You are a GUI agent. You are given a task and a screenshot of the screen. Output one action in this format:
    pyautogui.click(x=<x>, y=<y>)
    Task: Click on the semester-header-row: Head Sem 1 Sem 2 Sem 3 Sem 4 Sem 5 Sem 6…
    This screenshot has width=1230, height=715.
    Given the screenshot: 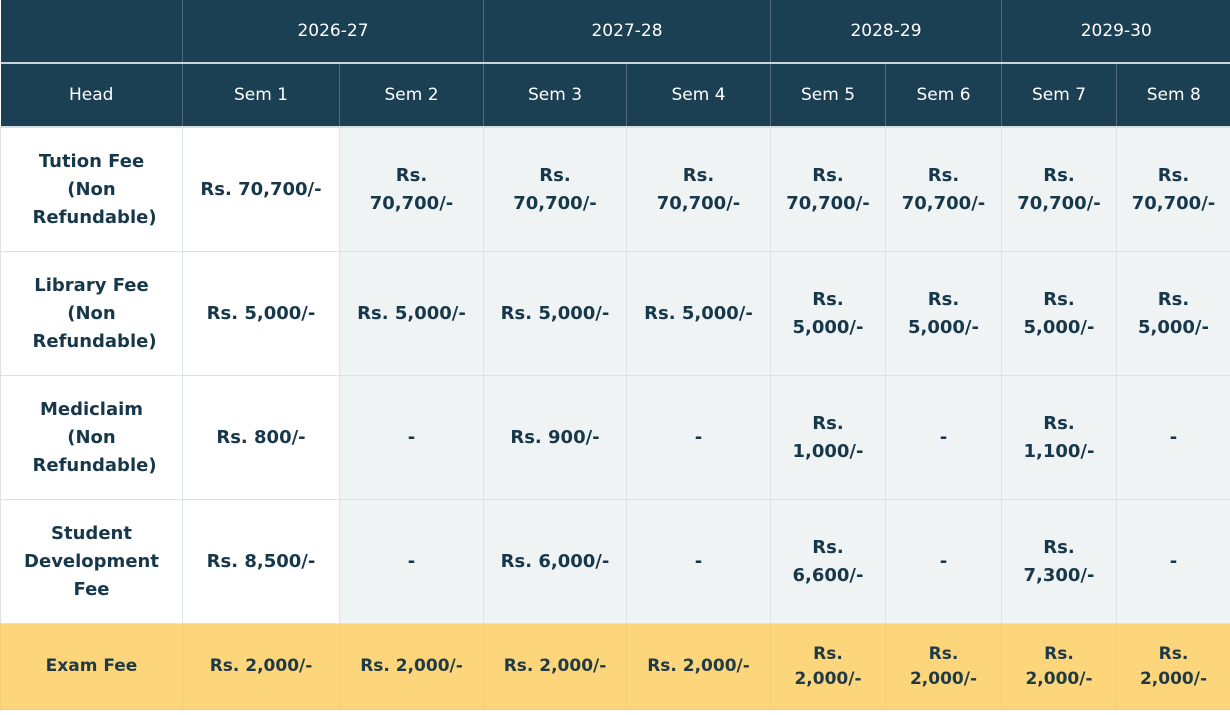 What is the action you would take?
    pyautogui.click(x=615, y=94)
    